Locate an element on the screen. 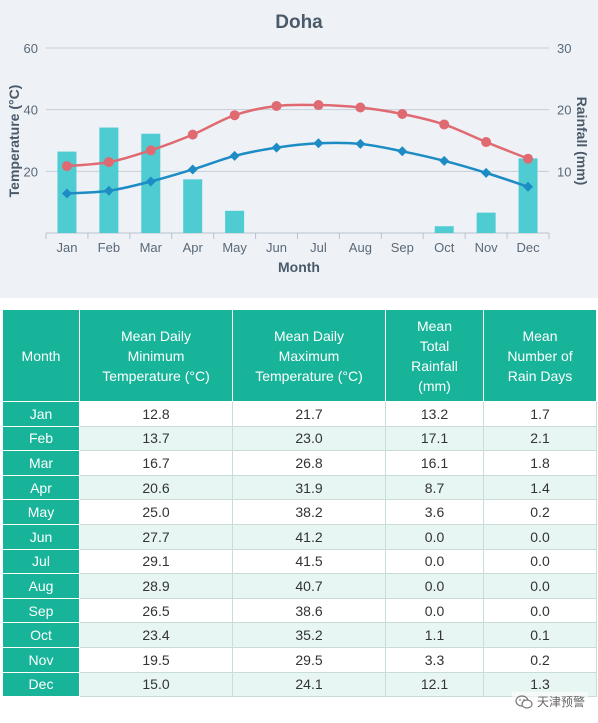  column-header-line: Maximum is located at coordinates (309, 355).